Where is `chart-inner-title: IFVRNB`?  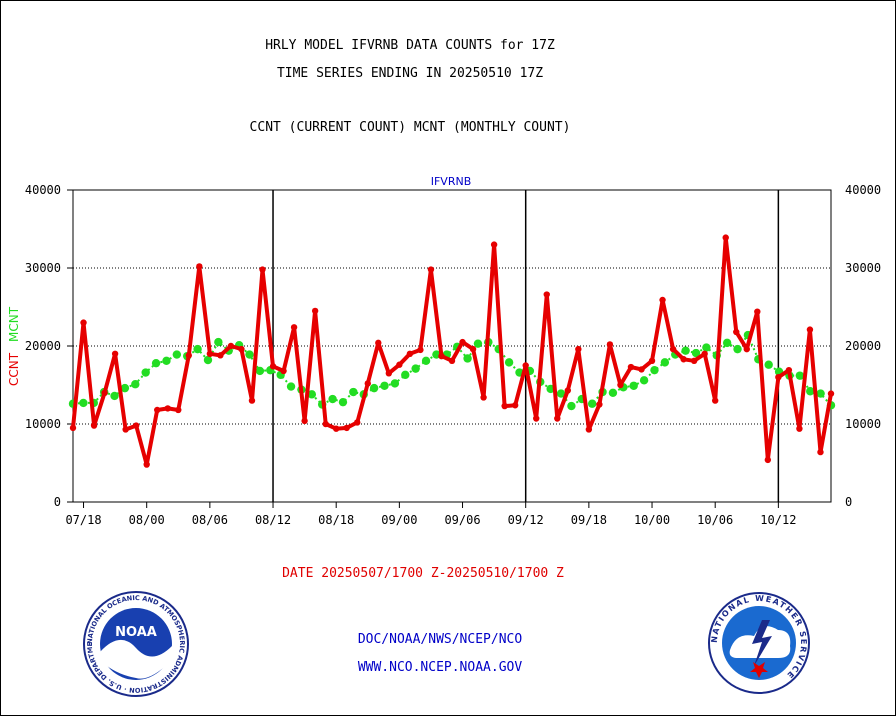 chart-inner-title: IFVRNB is located at coordinates (451, 181).